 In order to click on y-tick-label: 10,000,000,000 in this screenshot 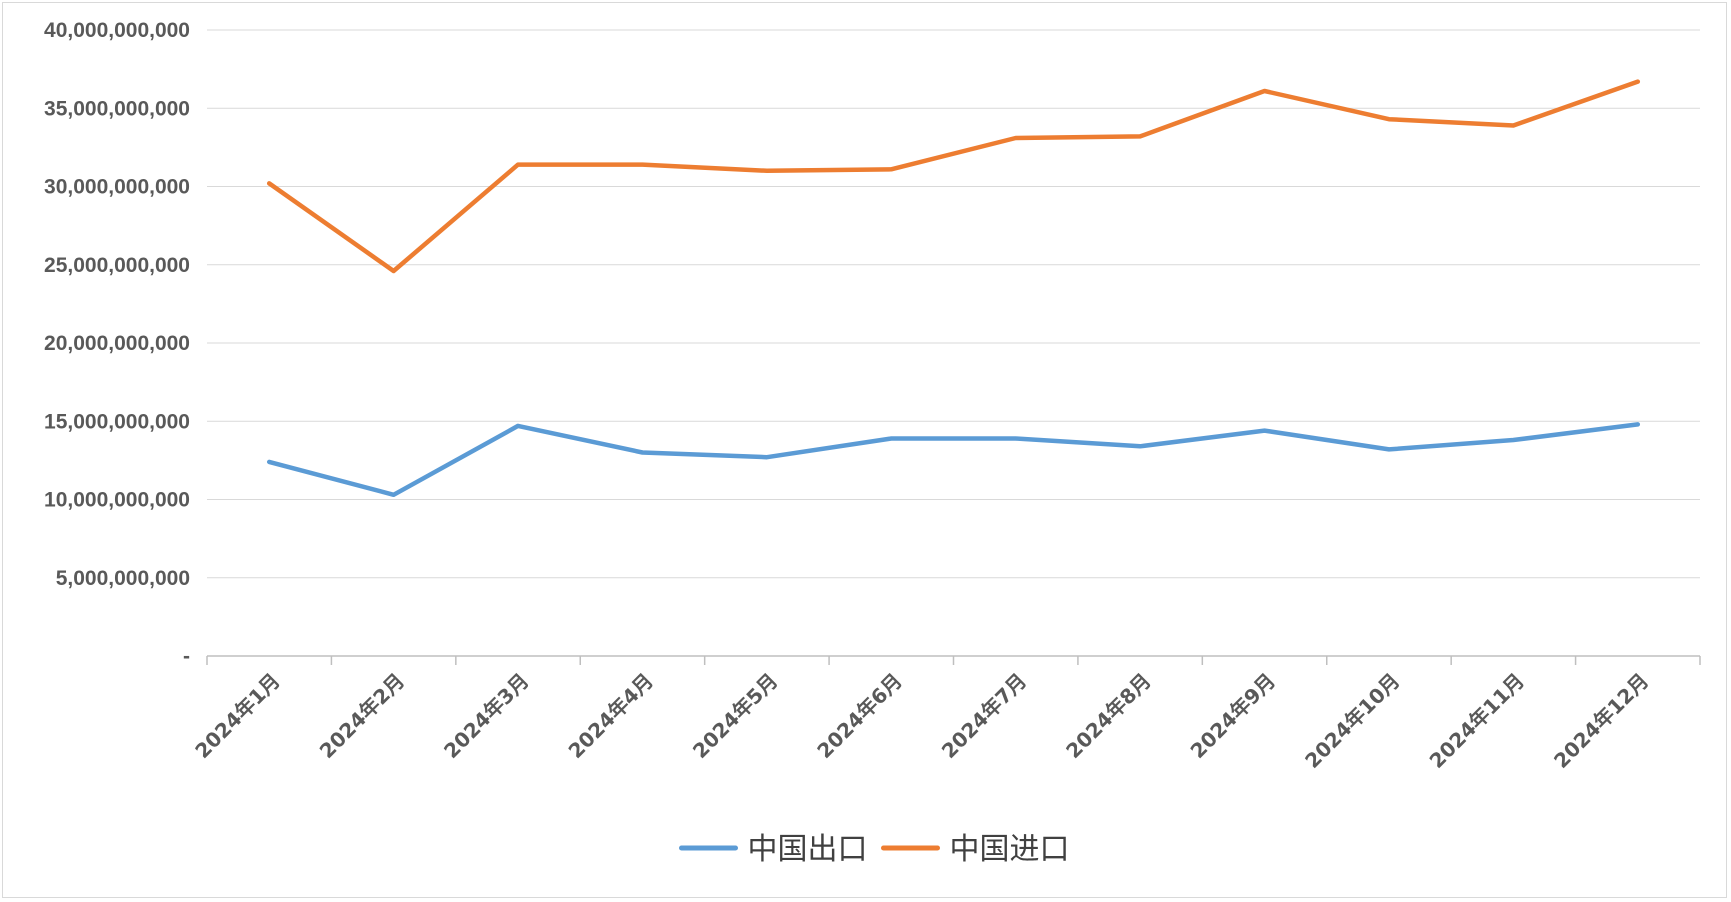, I will do `click(117, 500)`.